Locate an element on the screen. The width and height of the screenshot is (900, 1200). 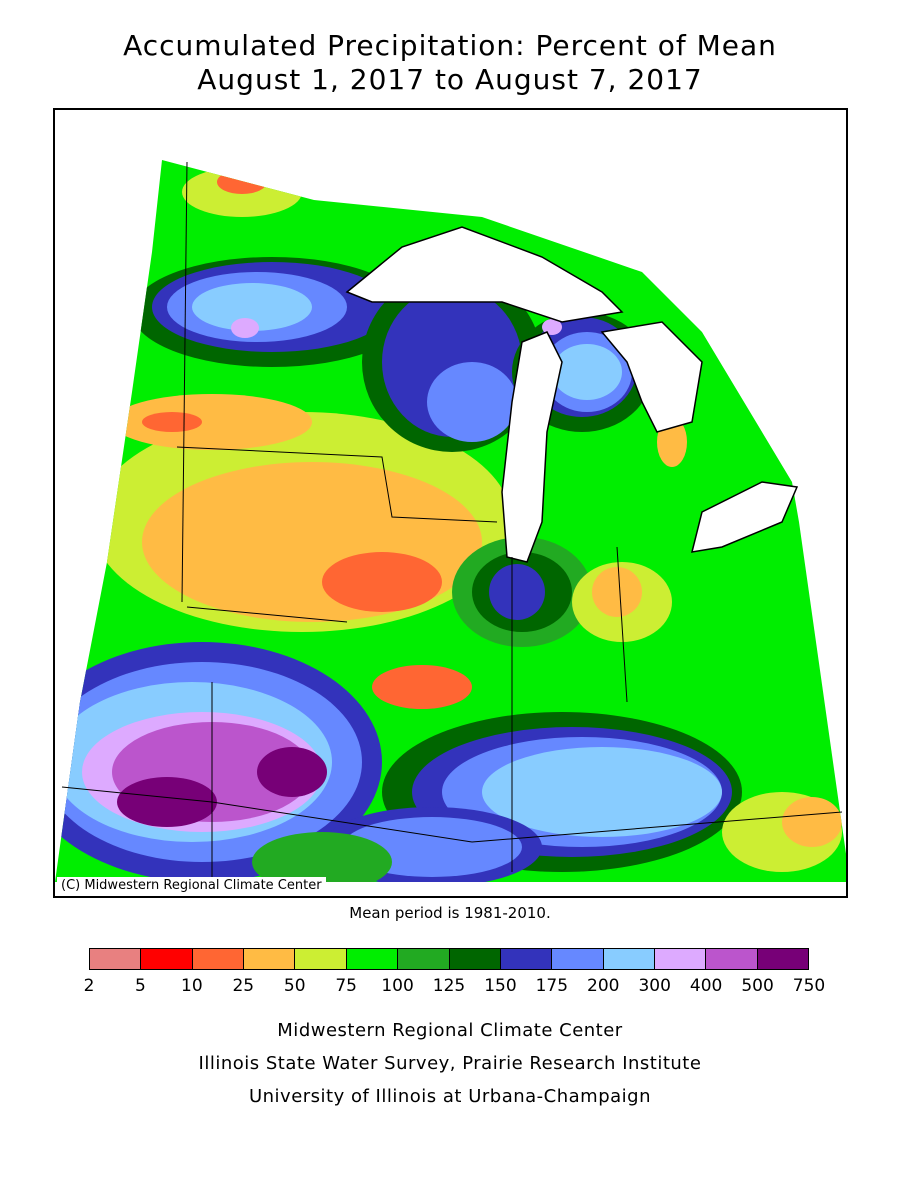
legend-labels: 2 5 10 25 50 75 100 125 150 175 200 300 400 500 750 is located at coordinates (450, 987).